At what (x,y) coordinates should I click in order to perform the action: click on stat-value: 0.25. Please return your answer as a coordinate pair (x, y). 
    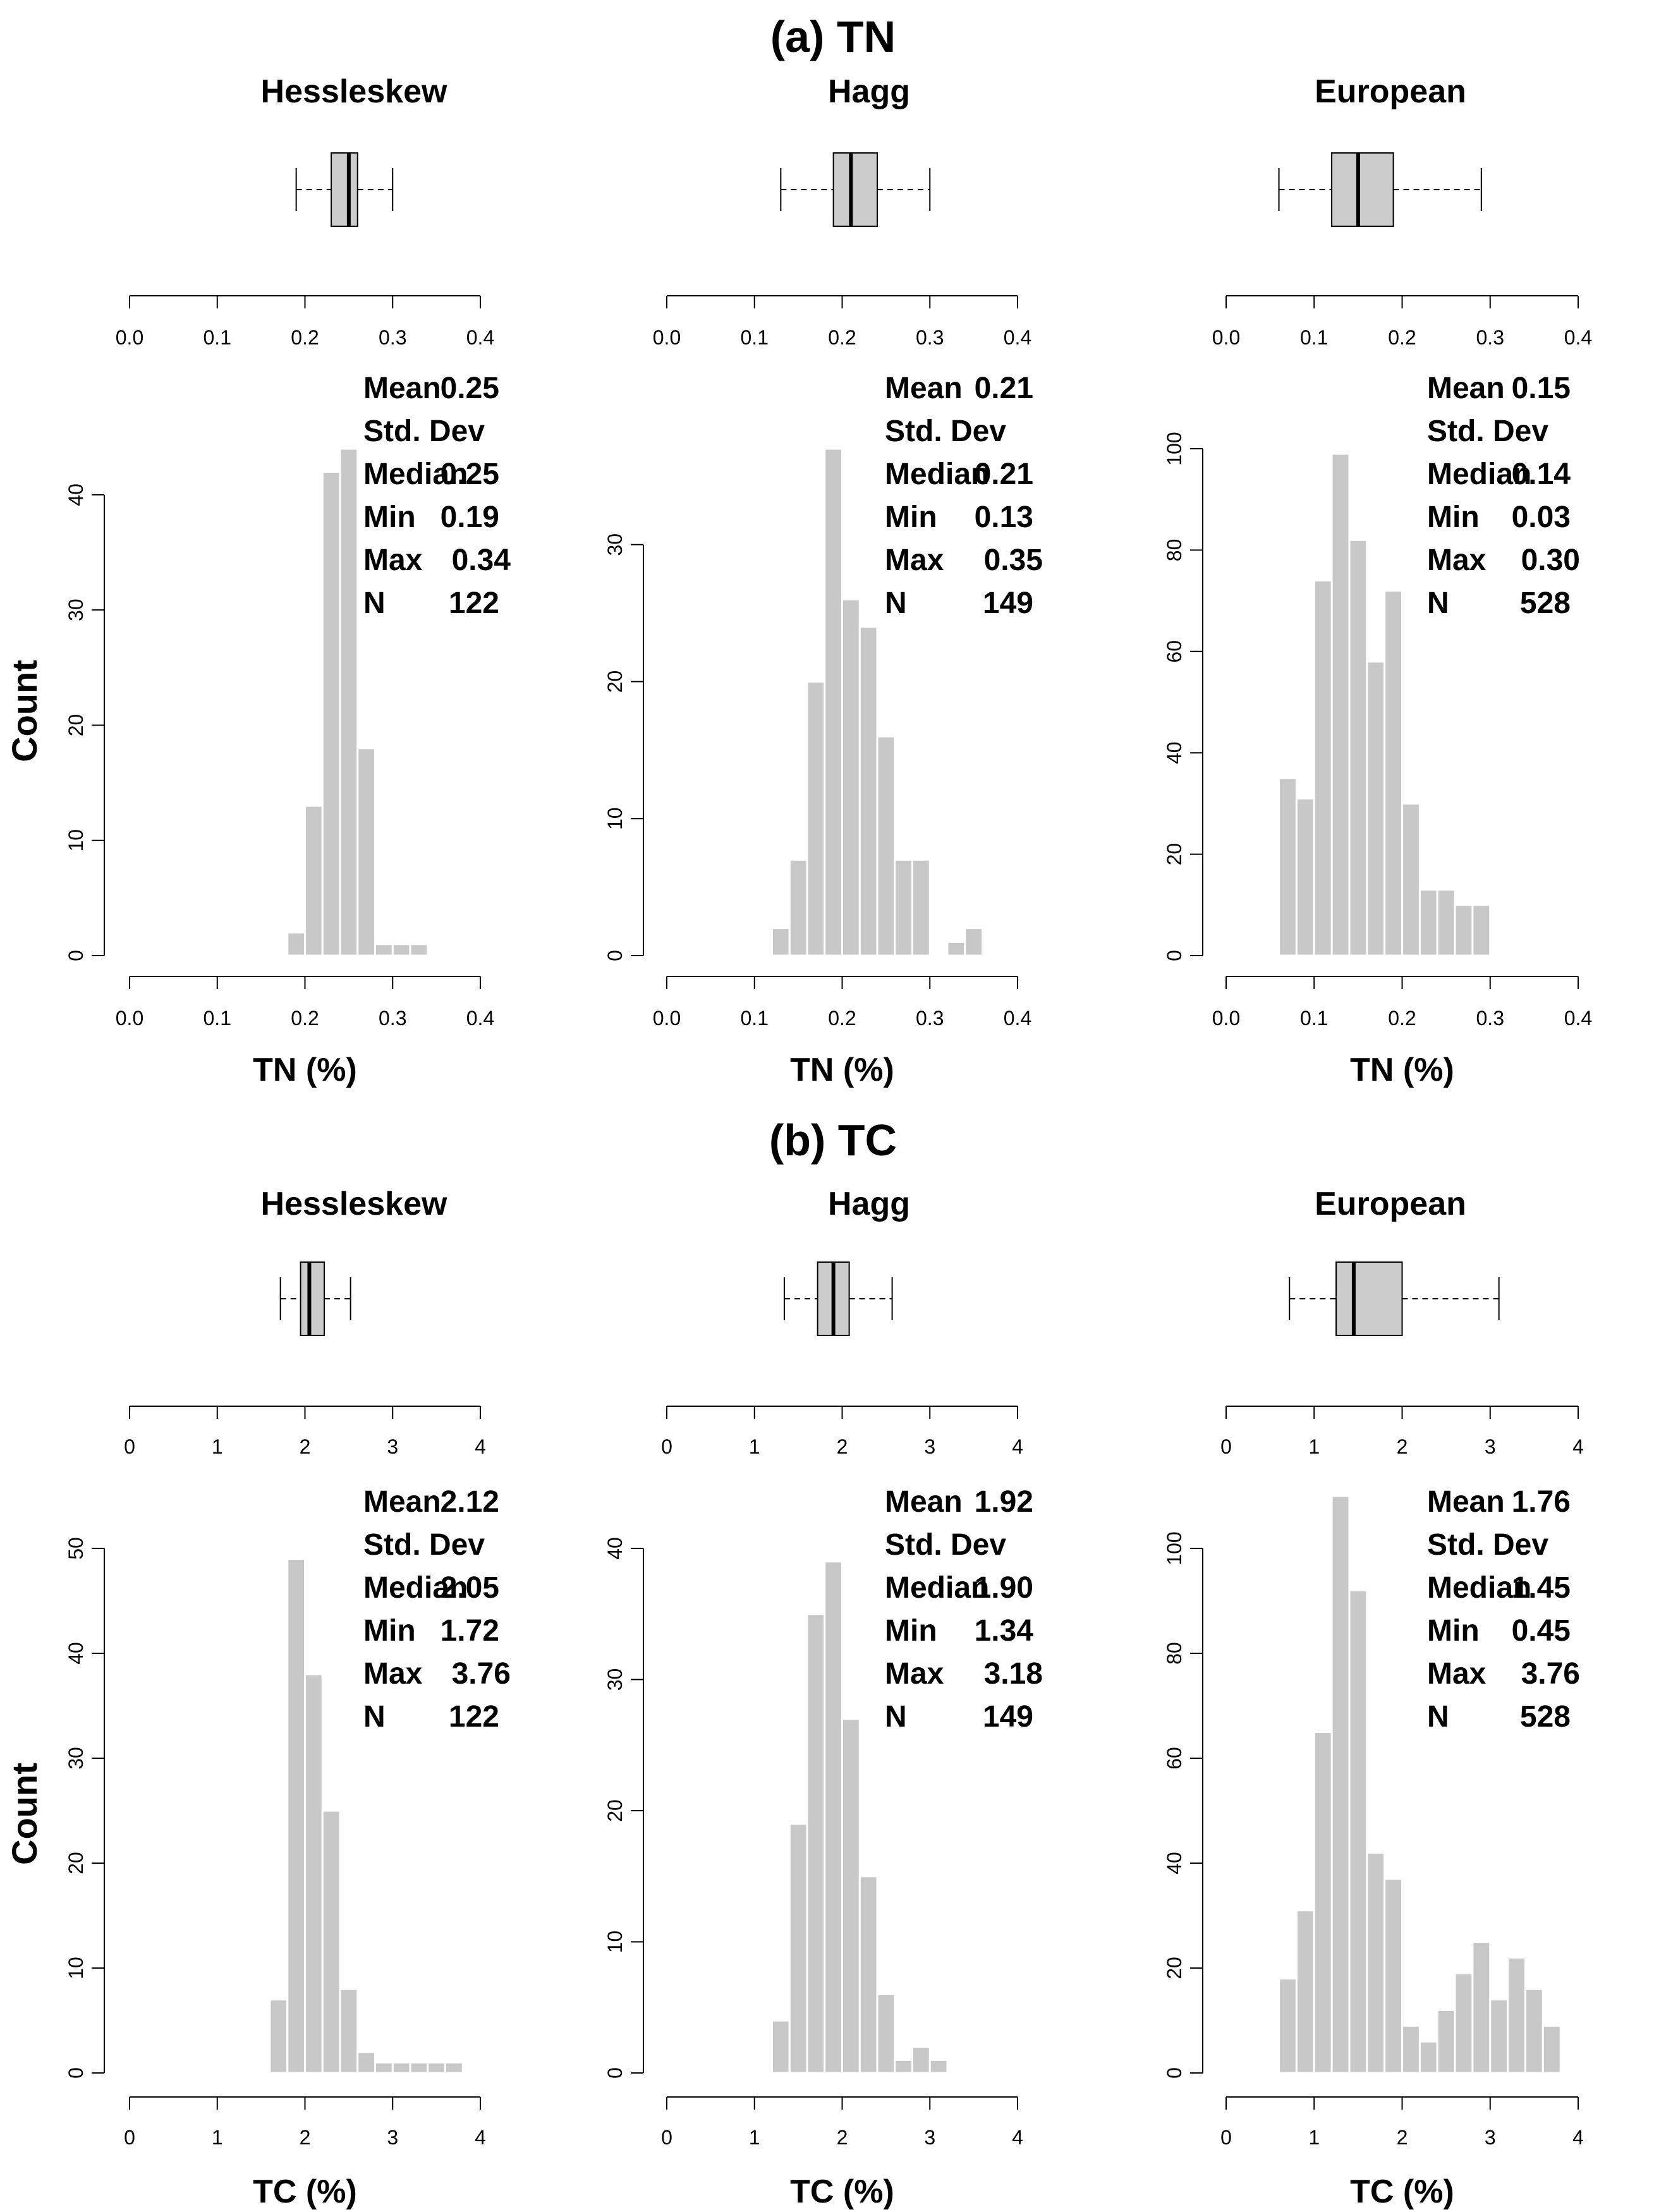
    Looking at the image, I should click on (470, 388).